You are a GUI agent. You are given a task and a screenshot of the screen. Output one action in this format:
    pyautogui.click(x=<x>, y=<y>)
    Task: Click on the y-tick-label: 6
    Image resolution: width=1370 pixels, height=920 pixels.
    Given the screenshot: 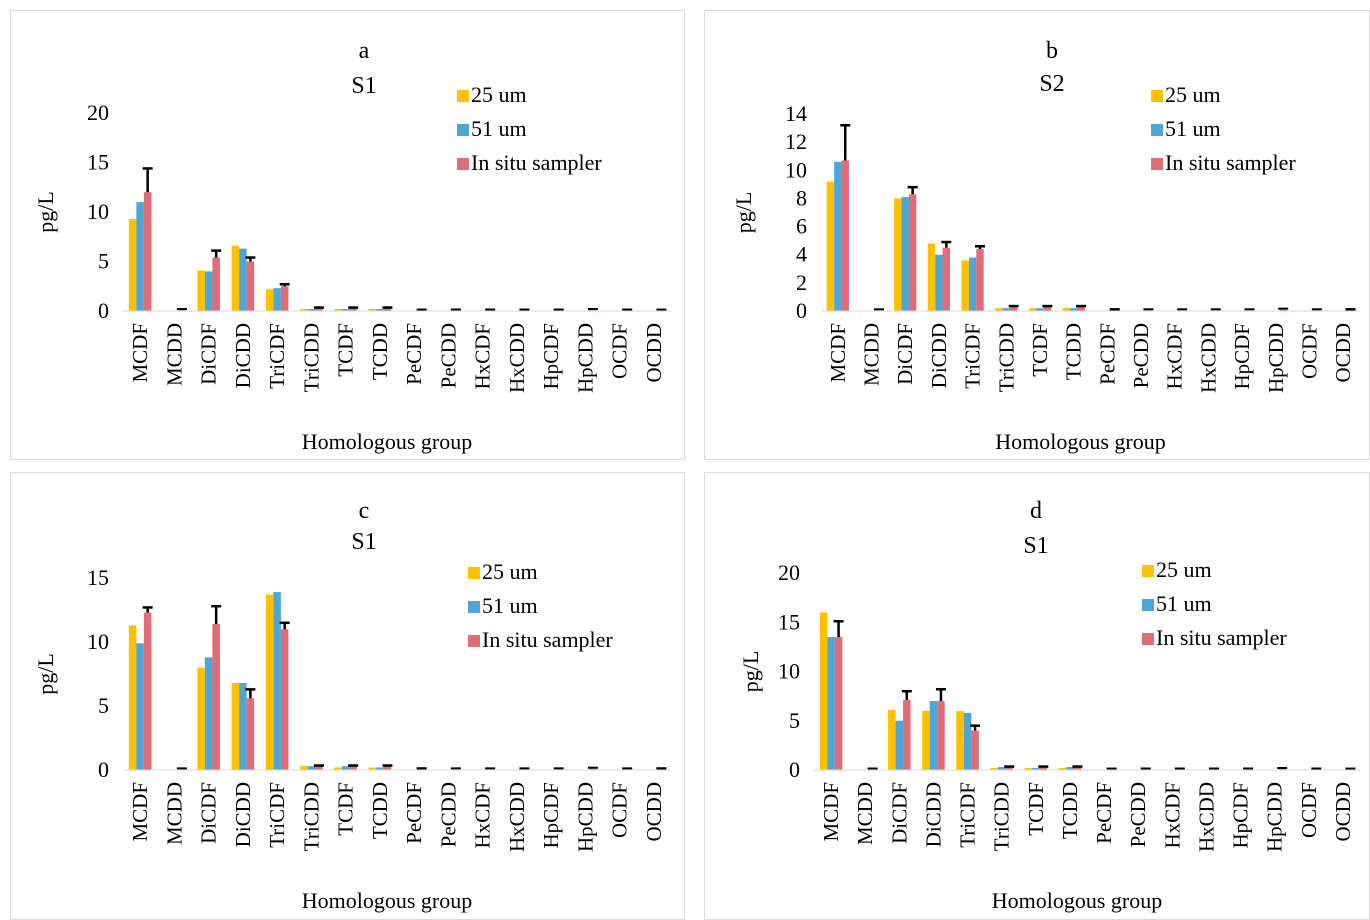 What is the action you would take?
    pyautogui.click(x=801, y=226)
    